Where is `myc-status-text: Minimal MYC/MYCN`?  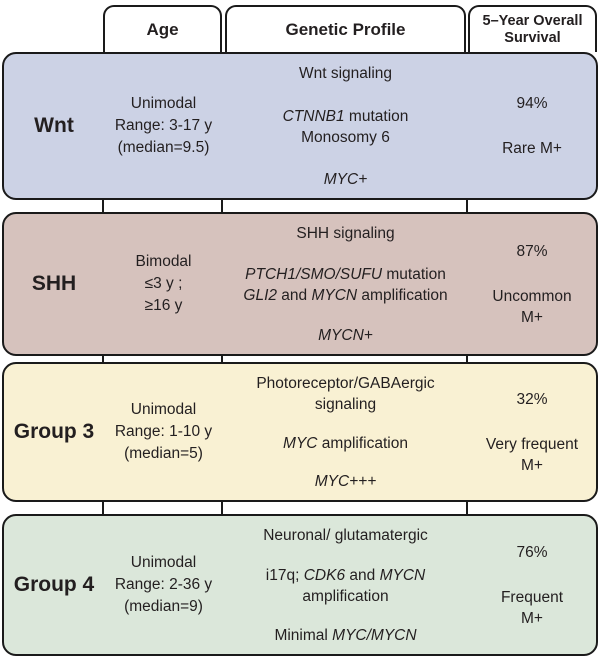
myc-status-text: Minimal MYC/MYCN is located at coordinates (345, 635).